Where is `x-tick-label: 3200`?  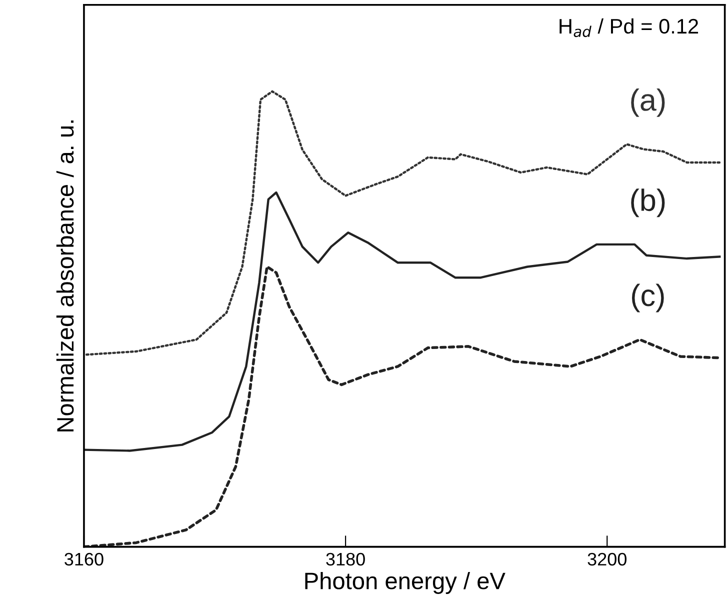 x-tick-label: 3200 is located at coordinates (607, 559).